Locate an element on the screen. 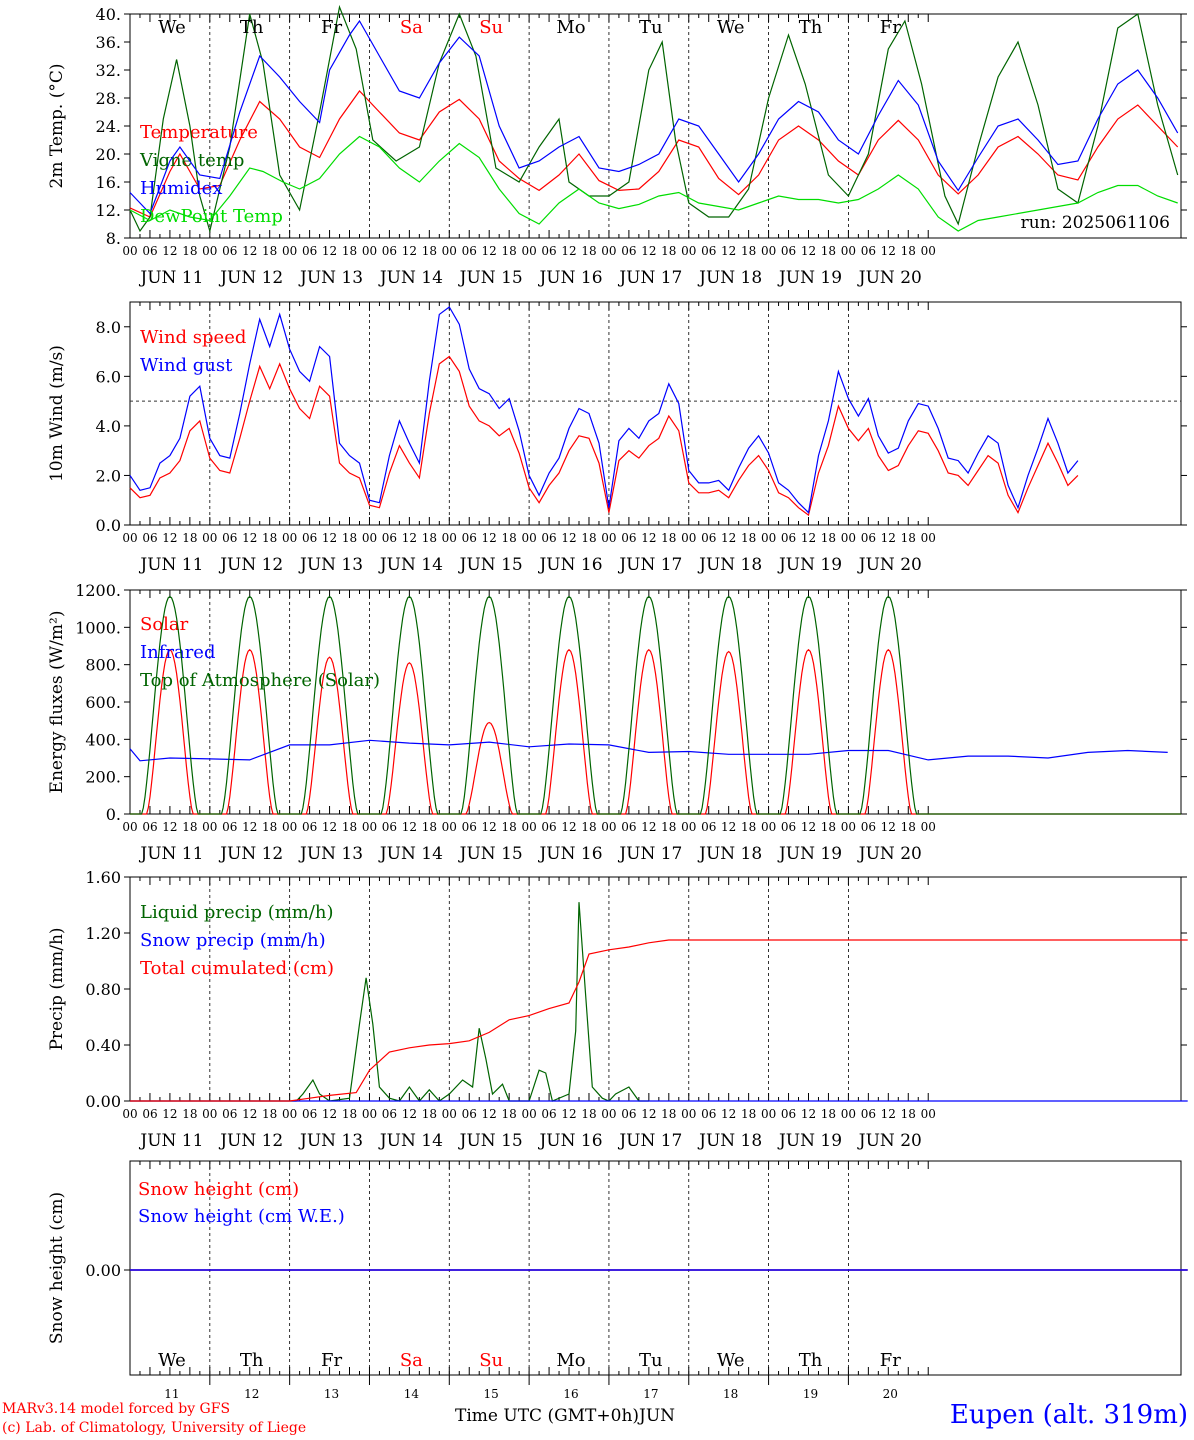  series-line-vigne-temp is located at coordinates (654, 119).